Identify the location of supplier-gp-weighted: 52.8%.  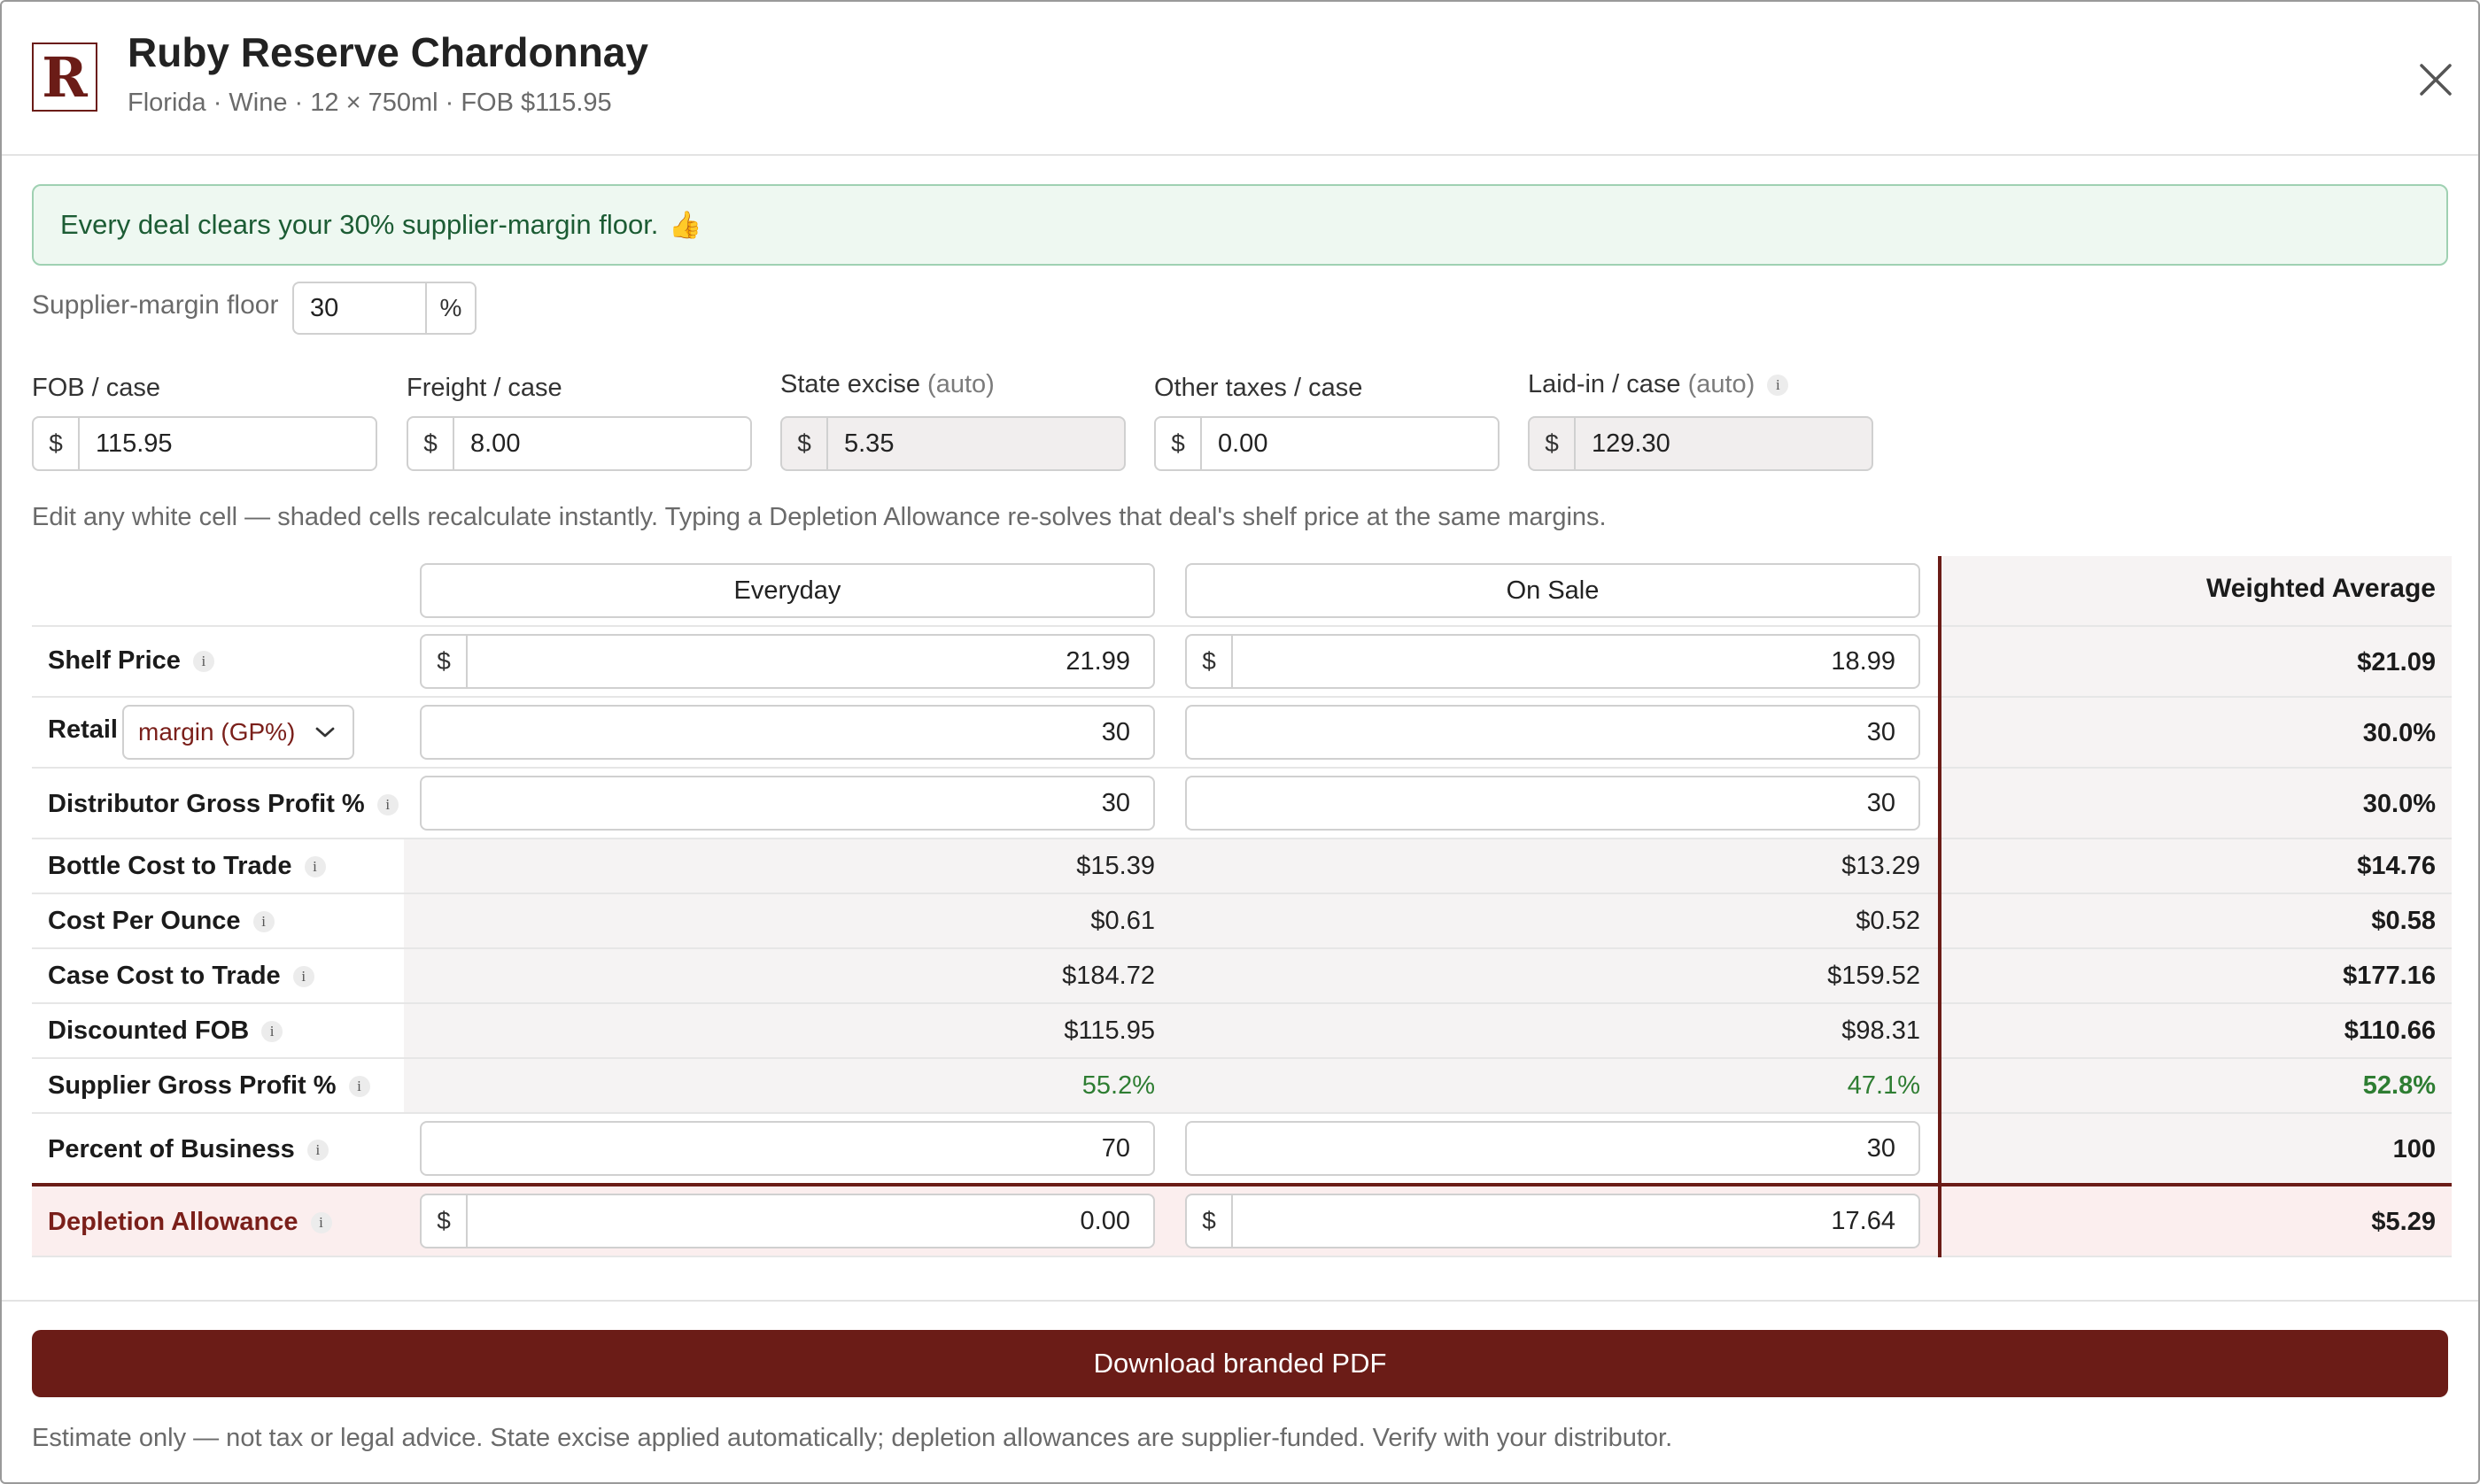
(2399, 1085).